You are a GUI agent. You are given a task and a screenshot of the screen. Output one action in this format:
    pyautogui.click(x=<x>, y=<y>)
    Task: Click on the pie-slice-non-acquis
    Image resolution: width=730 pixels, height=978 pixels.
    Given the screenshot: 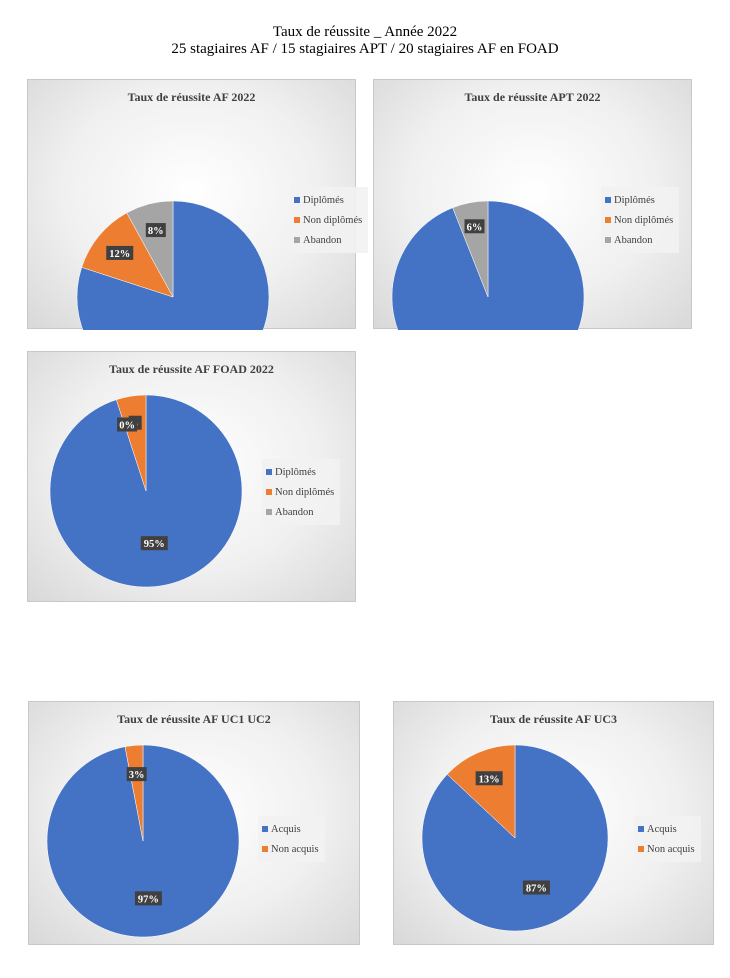 What is the action you would take?
    pyautogui.click(x=481, y=791)
    